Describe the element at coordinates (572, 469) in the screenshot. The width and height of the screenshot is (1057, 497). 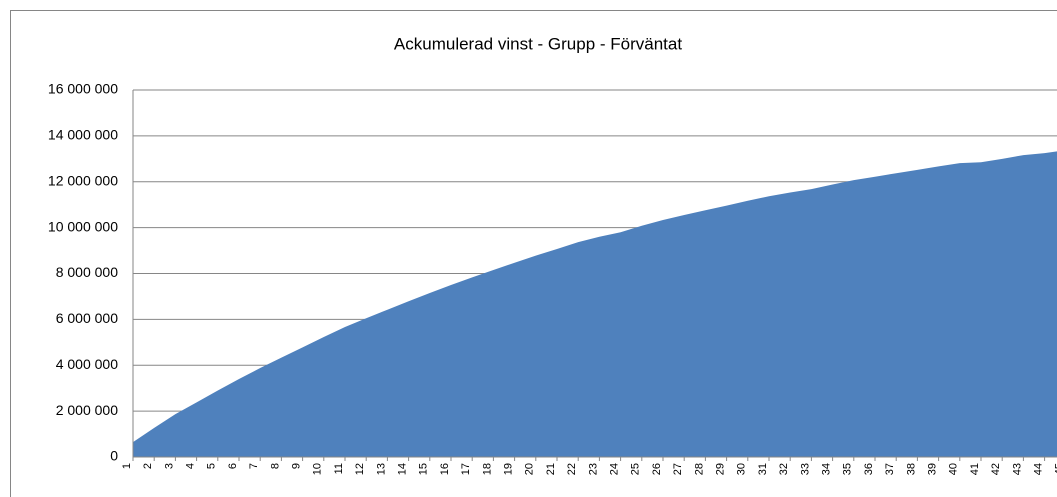
I see `x-tick-label: 22` at that location.